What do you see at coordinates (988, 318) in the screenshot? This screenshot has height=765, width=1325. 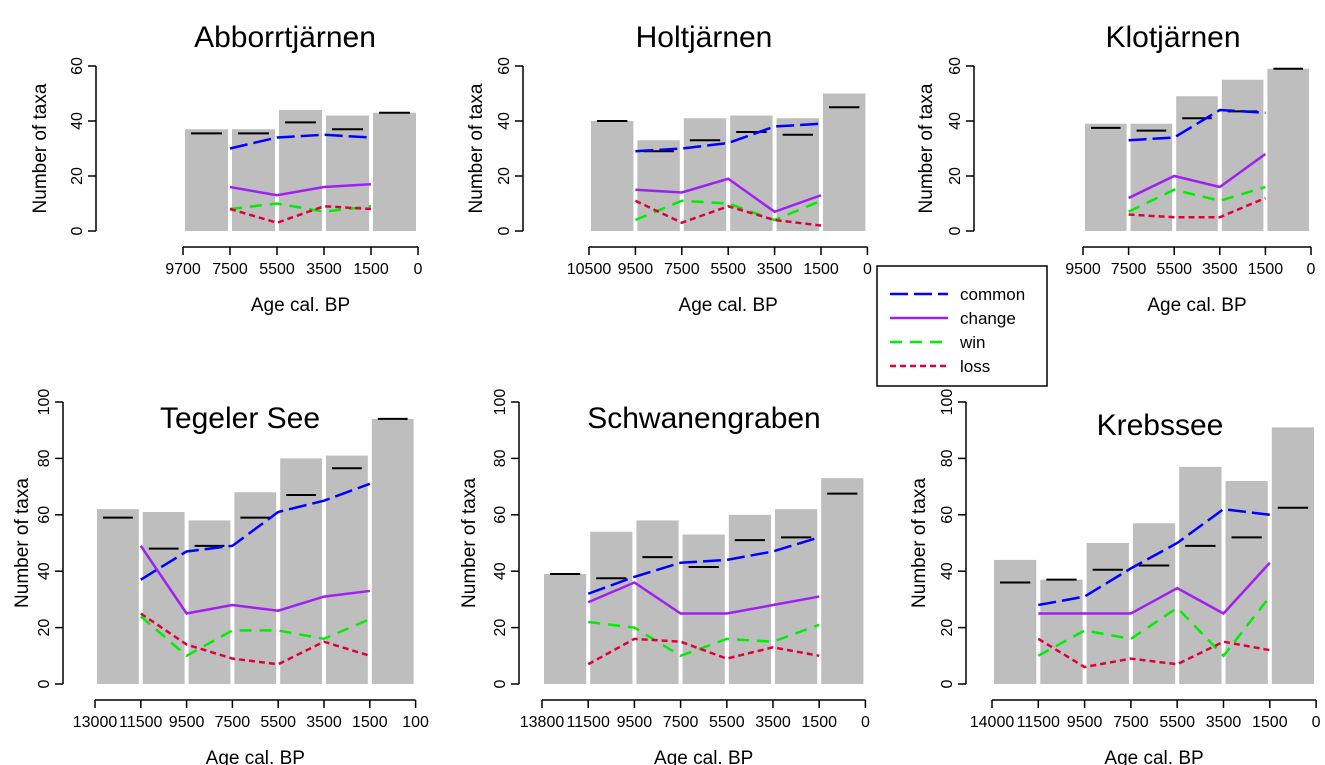 I see `legend-label-change: change` at bounding box center [988, 318].